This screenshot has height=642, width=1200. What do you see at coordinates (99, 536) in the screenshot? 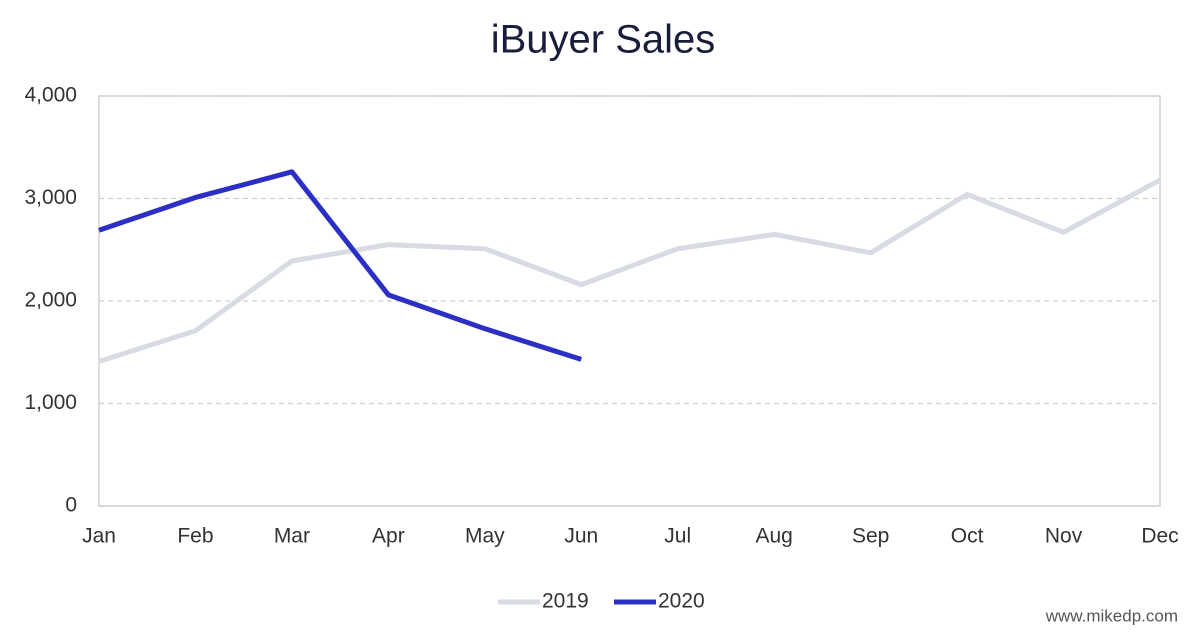
I see `x-tick-label: Jan` at bounding box center [99, 536].